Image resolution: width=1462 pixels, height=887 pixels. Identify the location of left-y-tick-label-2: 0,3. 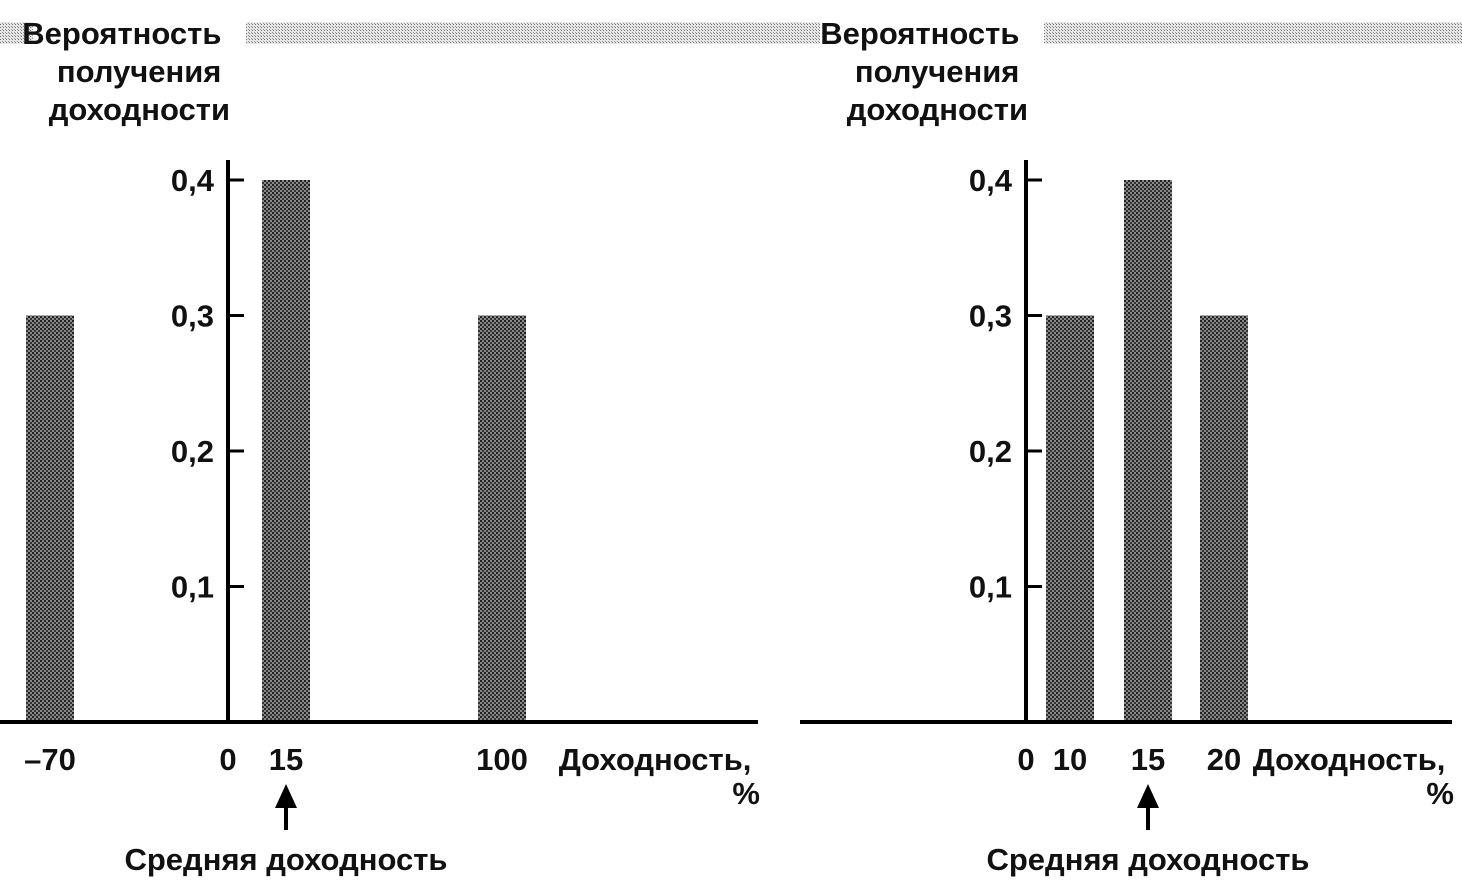
(192, 316).